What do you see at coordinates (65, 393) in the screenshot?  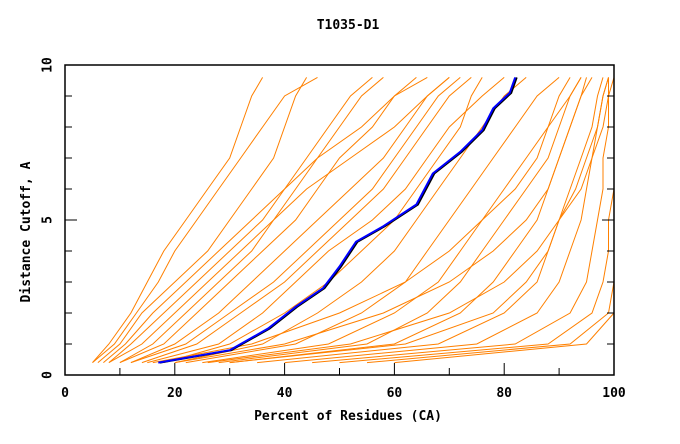 I see `x-tick-label: 0` at bounding box center [65, 393].